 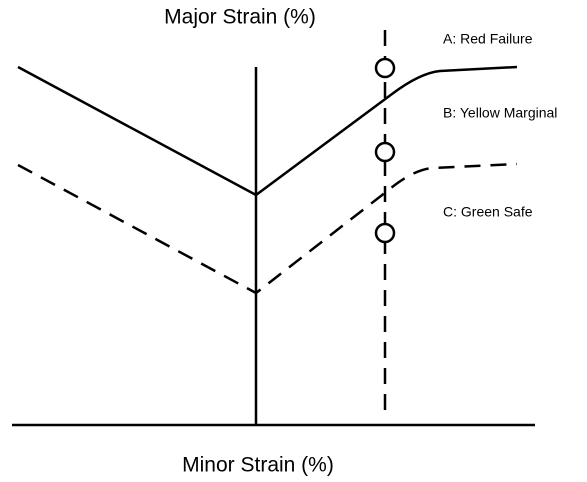 I want to click on y-axis-title: Major Strain (%), so click(x=240, y=17).